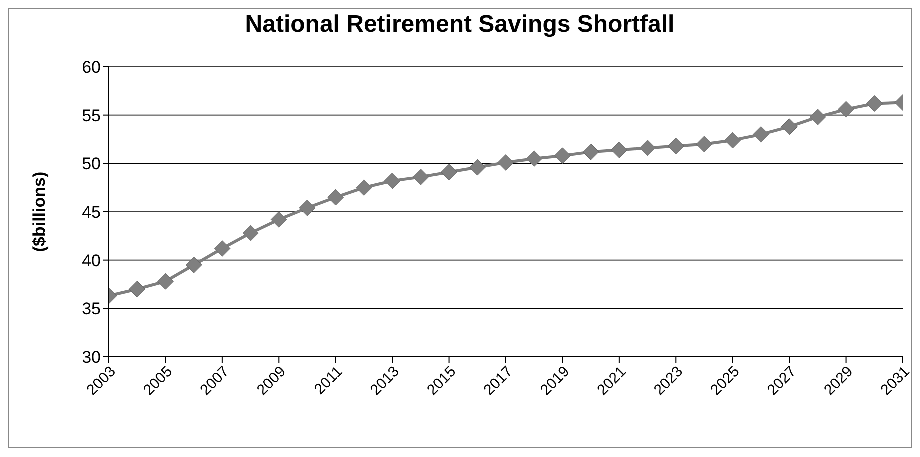 This screenshot has width=920, height=457. I want to click on y-axis-title: ($billions), so click(40, 212).